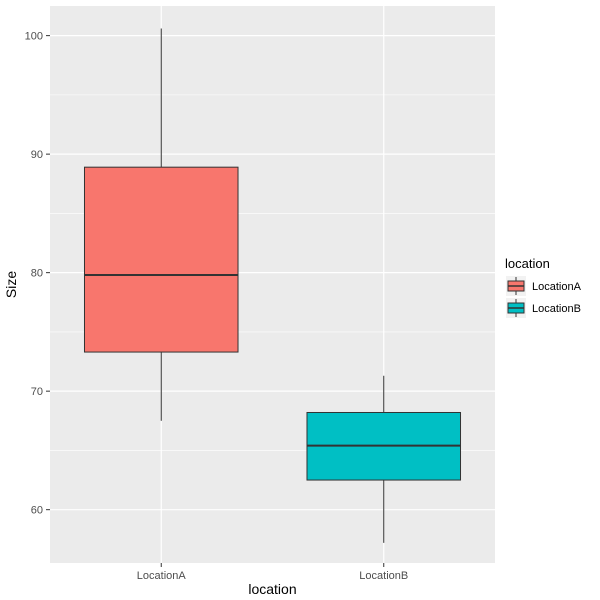 This screenshot has width=600, height=600. I want to click on legend-label: LocationA, so click(557, 287).